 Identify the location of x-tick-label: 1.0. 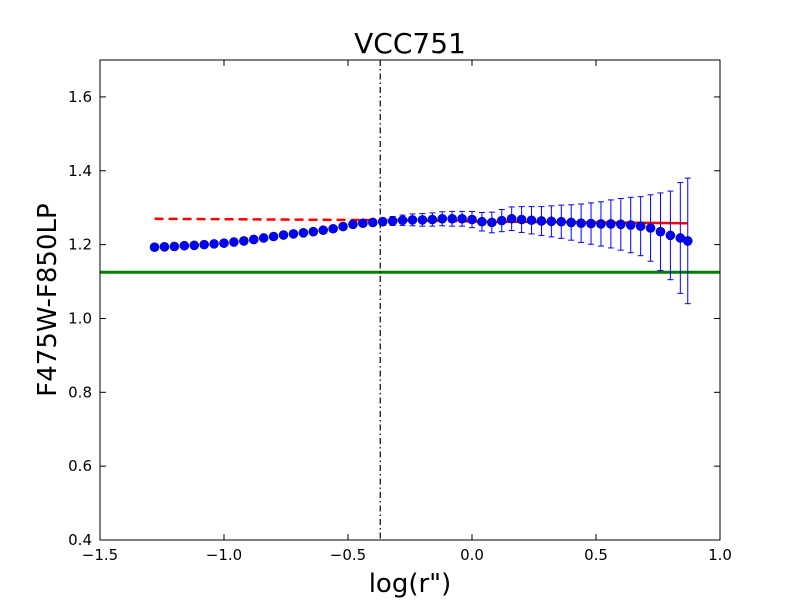
(720, 555).